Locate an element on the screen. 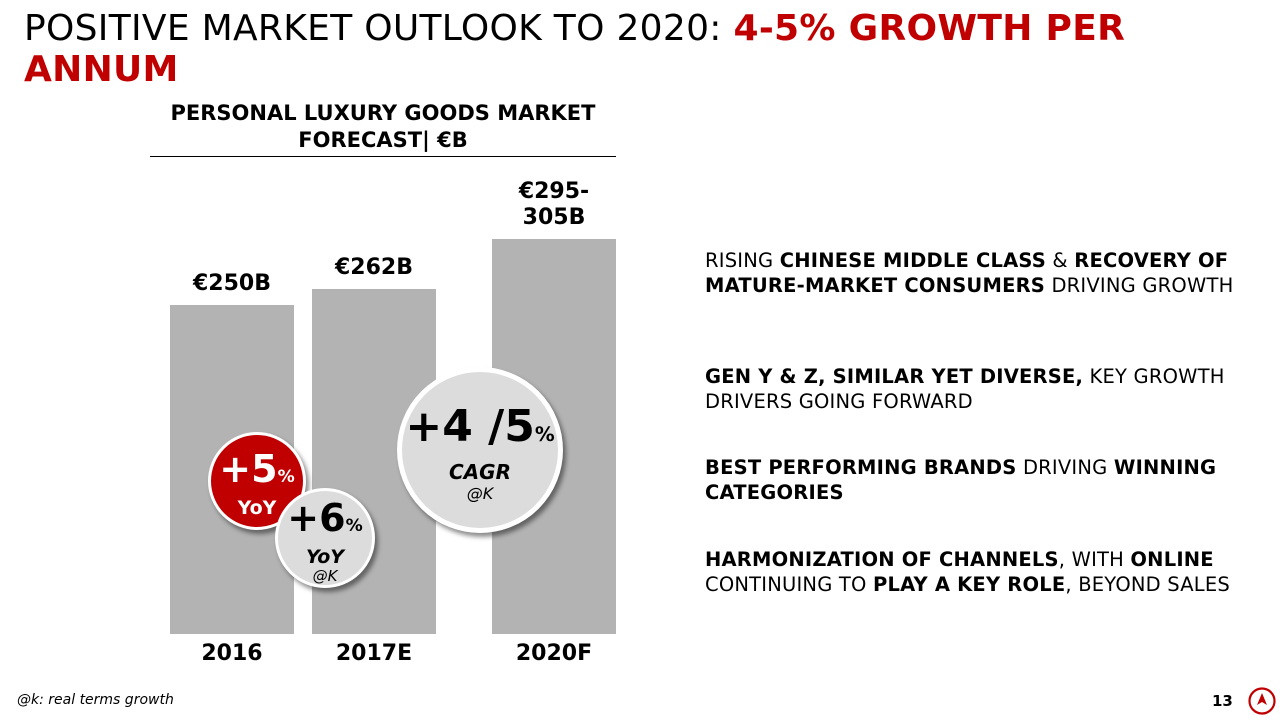 This screenshot has width=1280, height=721. key-driver-emphasis: BEST PERFORMING BRANDS is located at coordinates (861, 467).